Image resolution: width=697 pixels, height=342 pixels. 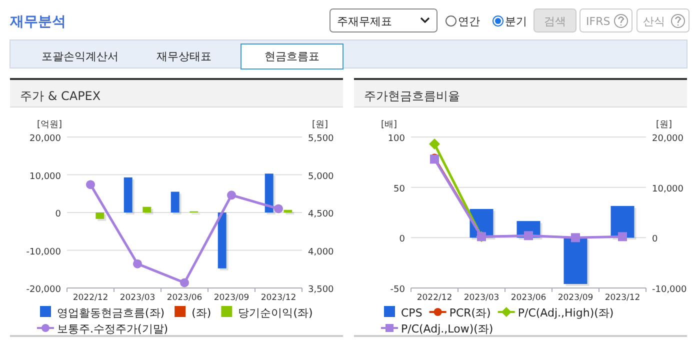 What do you see at coordinates (655, 239) in the screenshot?
I see `y2-tick-label: 0` at bounding box center [655, 239].